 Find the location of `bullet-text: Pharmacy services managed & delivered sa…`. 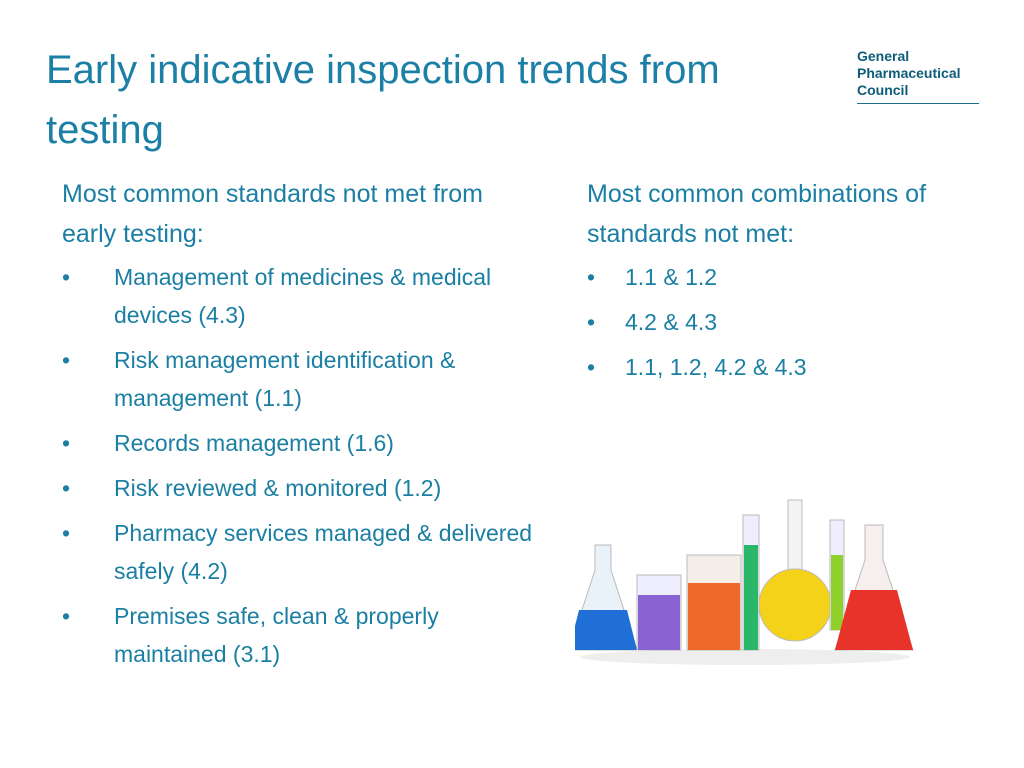

bullet-text: Pharmacy services managed & delivered sa… is located at coordinates (323, 552).